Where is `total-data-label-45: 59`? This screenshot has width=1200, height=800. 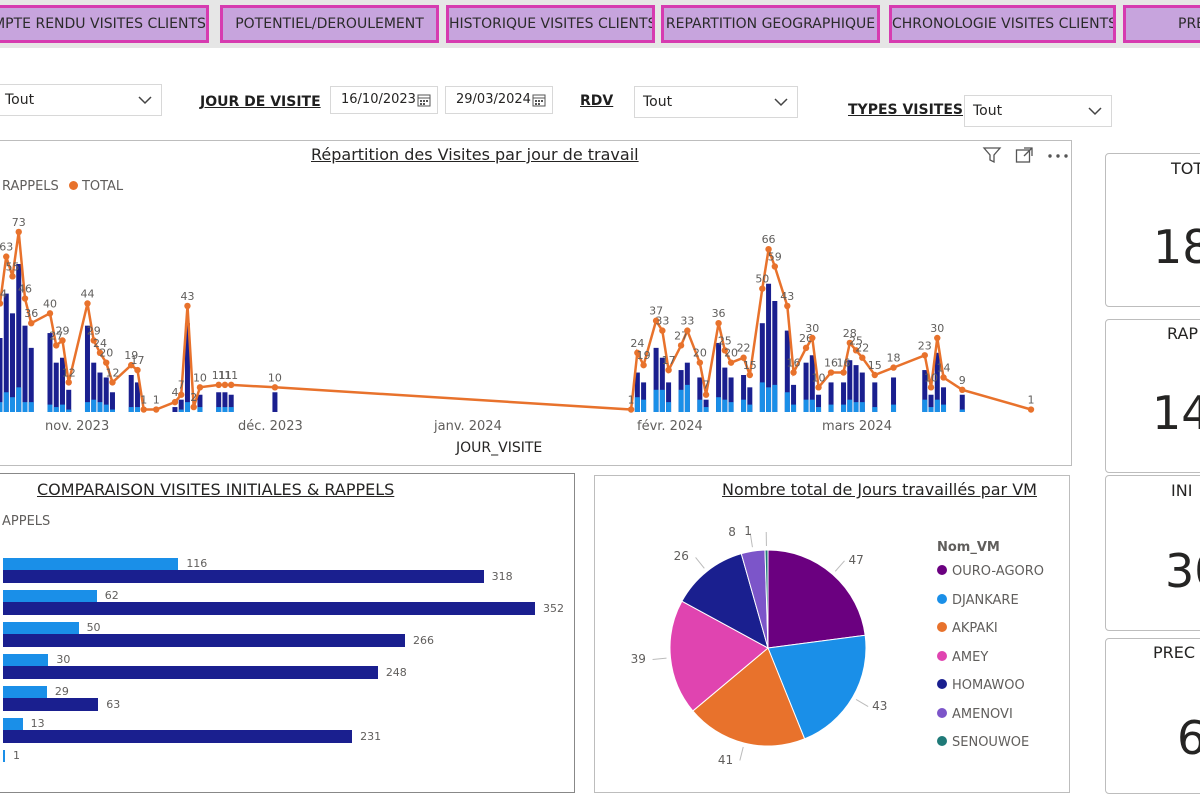
total-data-label-45: 59 is located at coordinates (775, 256).